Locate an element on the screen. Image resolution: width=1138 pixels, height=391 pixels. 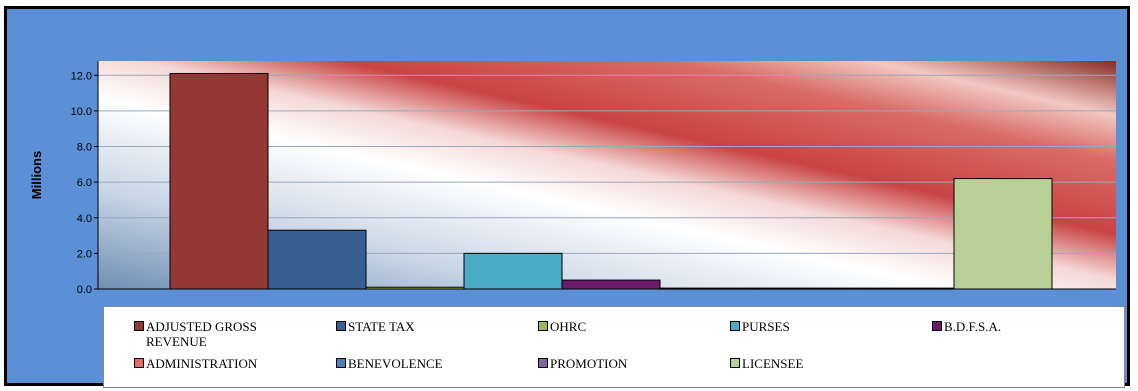
bar-adjusted-gross-revenue is located at coordinates (219, 181).